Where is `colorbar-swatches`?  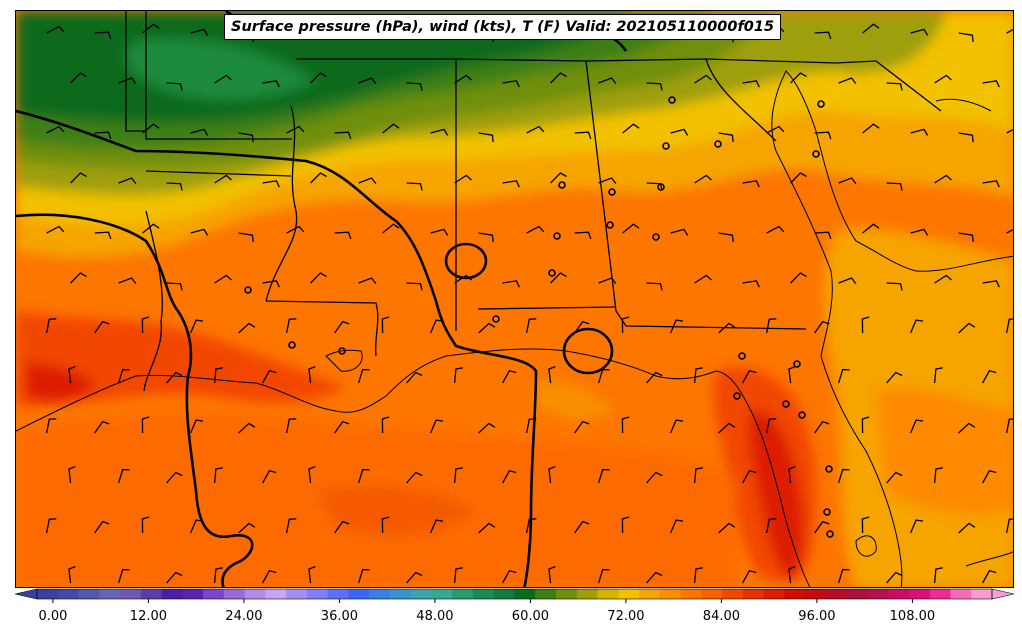
colorbar-swatches is located at coordinates (514, 594).